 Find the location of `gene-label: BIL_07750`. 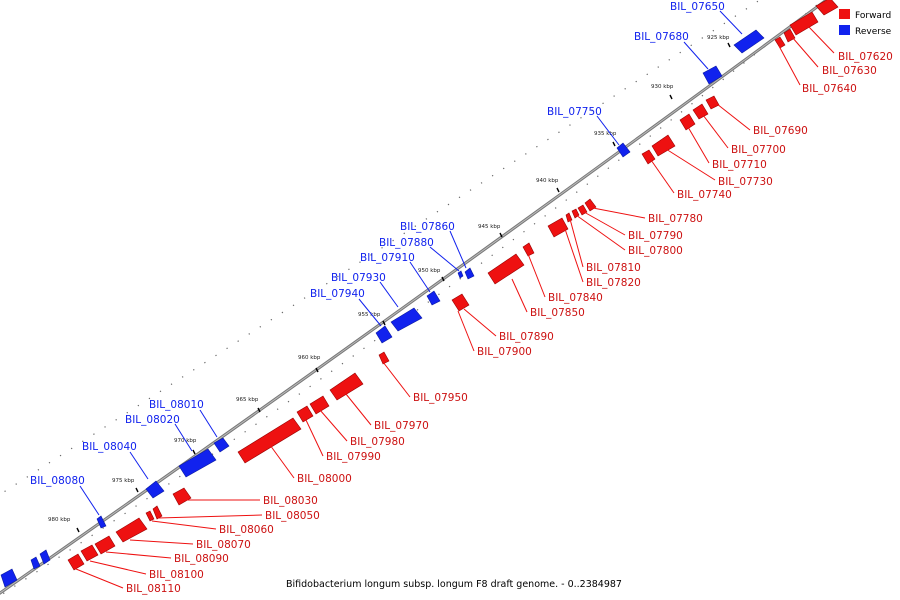

gene-label: BIL_07750 is located at coordinates (574, 112).